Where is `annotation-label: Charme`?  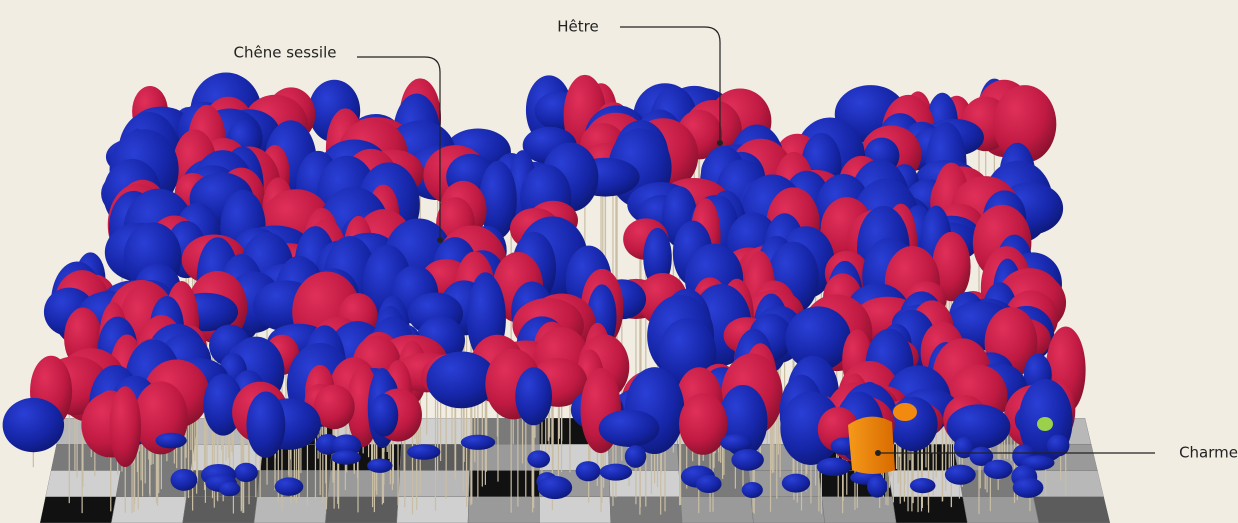
annotation-label: Charme is located at coordinates (1208, 453).